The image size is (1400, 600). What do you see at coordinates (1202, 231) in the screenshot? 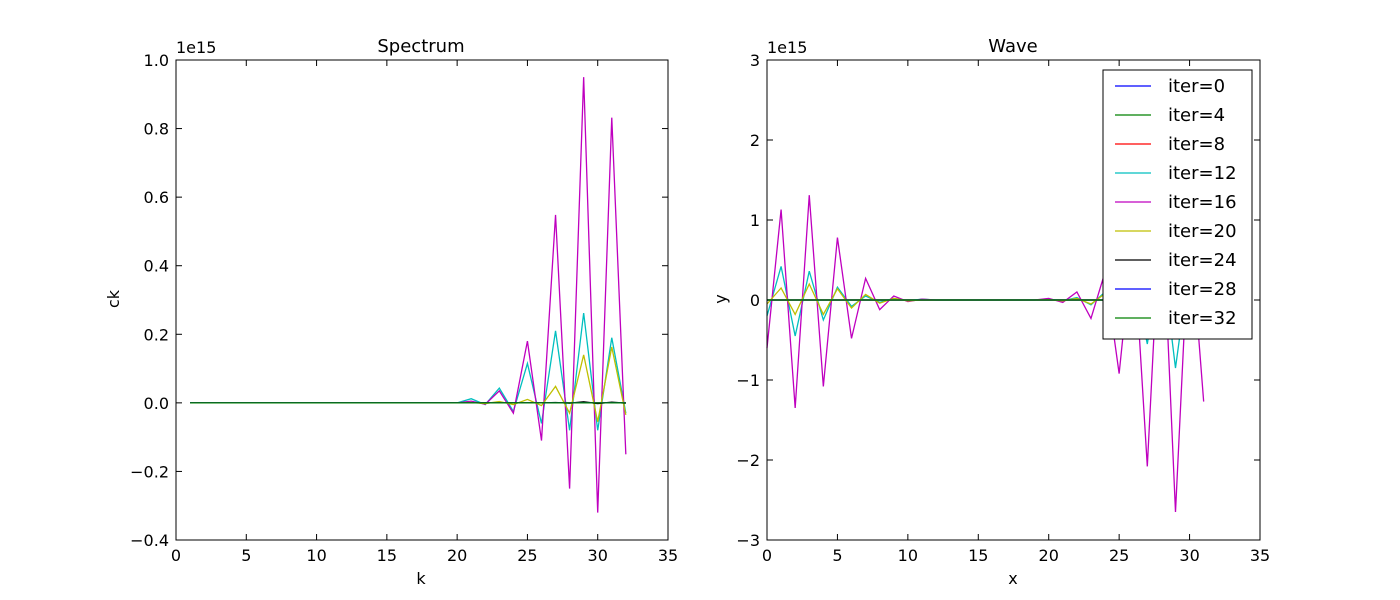
I see `legend-label: iter=20` at bounding box center [1202, 231].